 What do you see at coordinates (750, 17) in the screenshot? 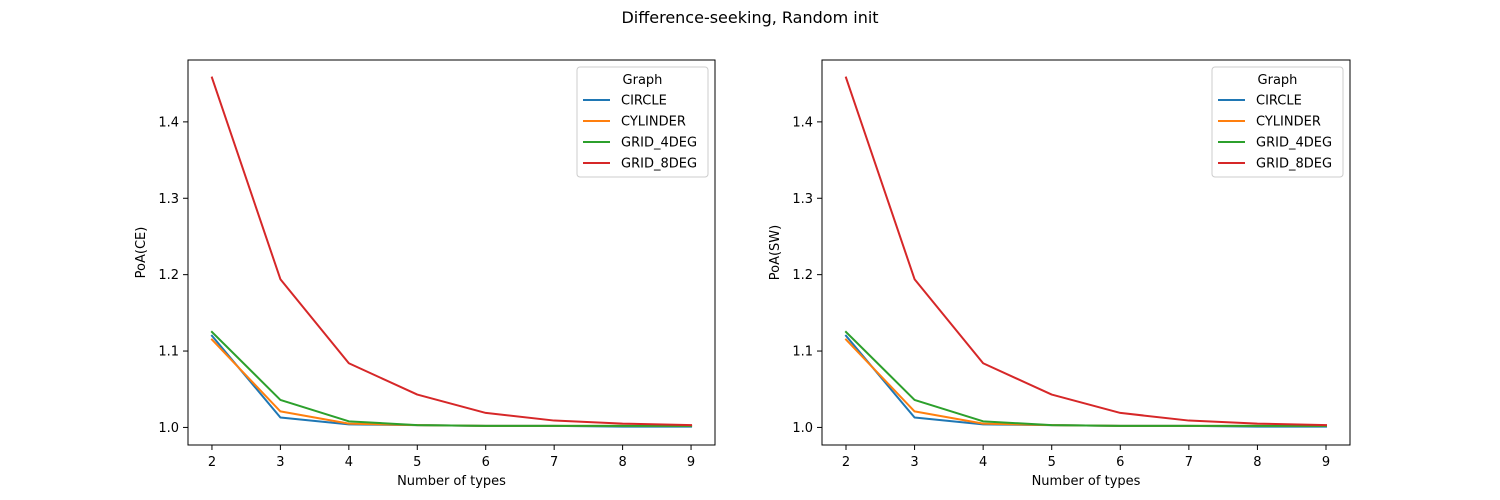
I see `figure-title: Difference-seeking, Random init` at bounding box center [750, 17].